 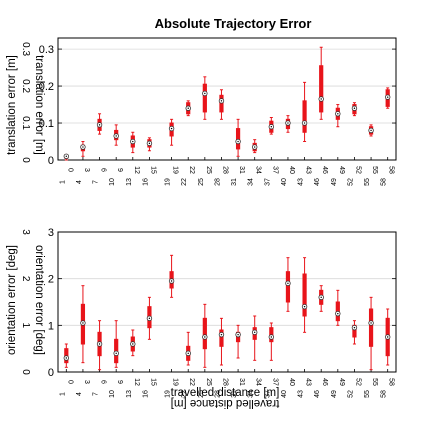 I want to click on x-tick-label: 0, so click(x=69, y=170).